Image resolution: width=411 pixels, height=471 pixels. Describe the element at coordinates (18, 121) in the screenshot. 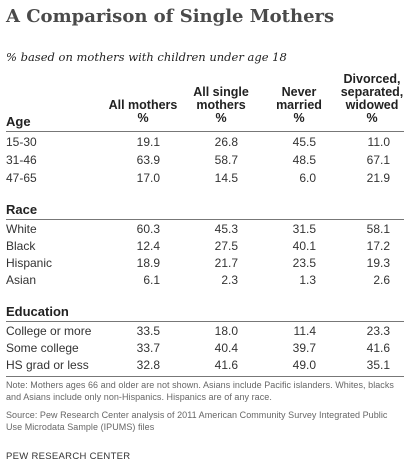

I see `section-heading-age: Age` at that location.